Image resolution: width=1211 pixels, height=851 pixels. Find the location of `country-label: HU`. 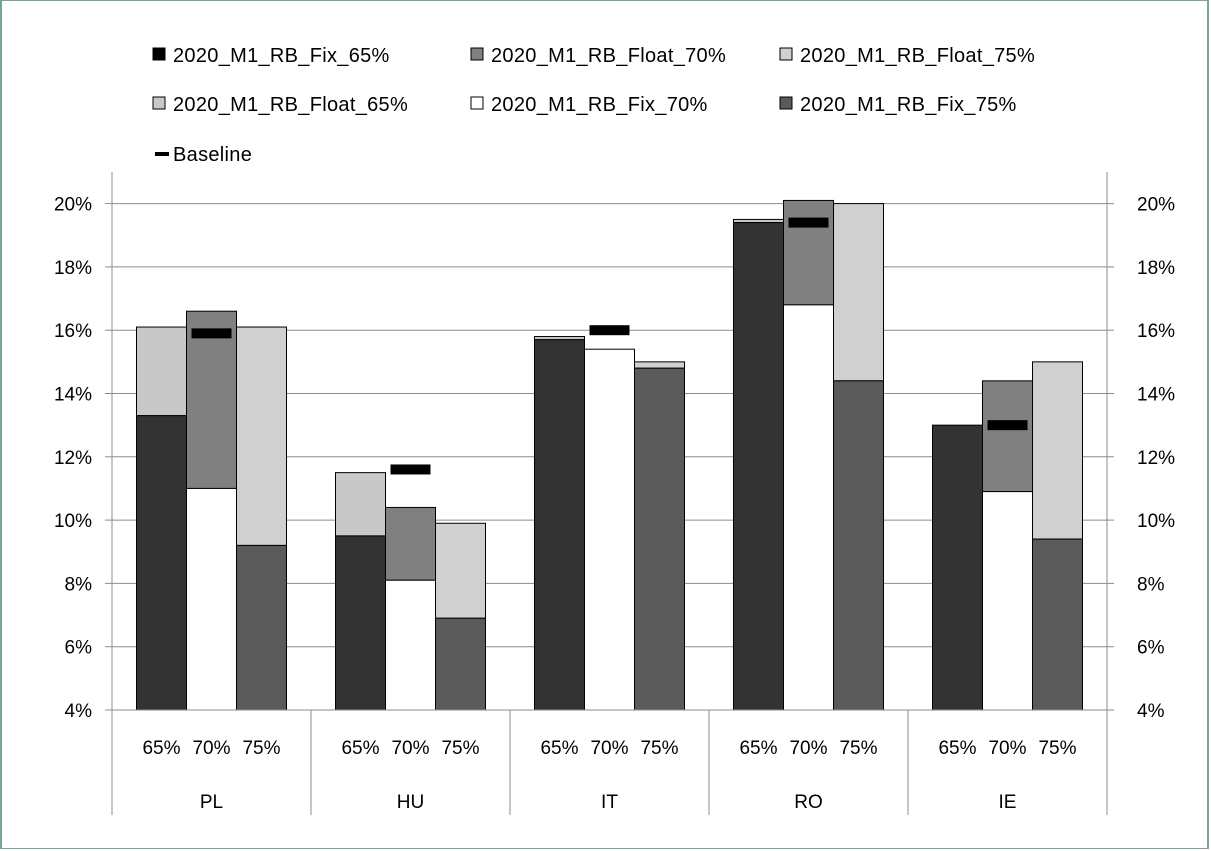

country-label: HU is located at coordinates (410, 802).